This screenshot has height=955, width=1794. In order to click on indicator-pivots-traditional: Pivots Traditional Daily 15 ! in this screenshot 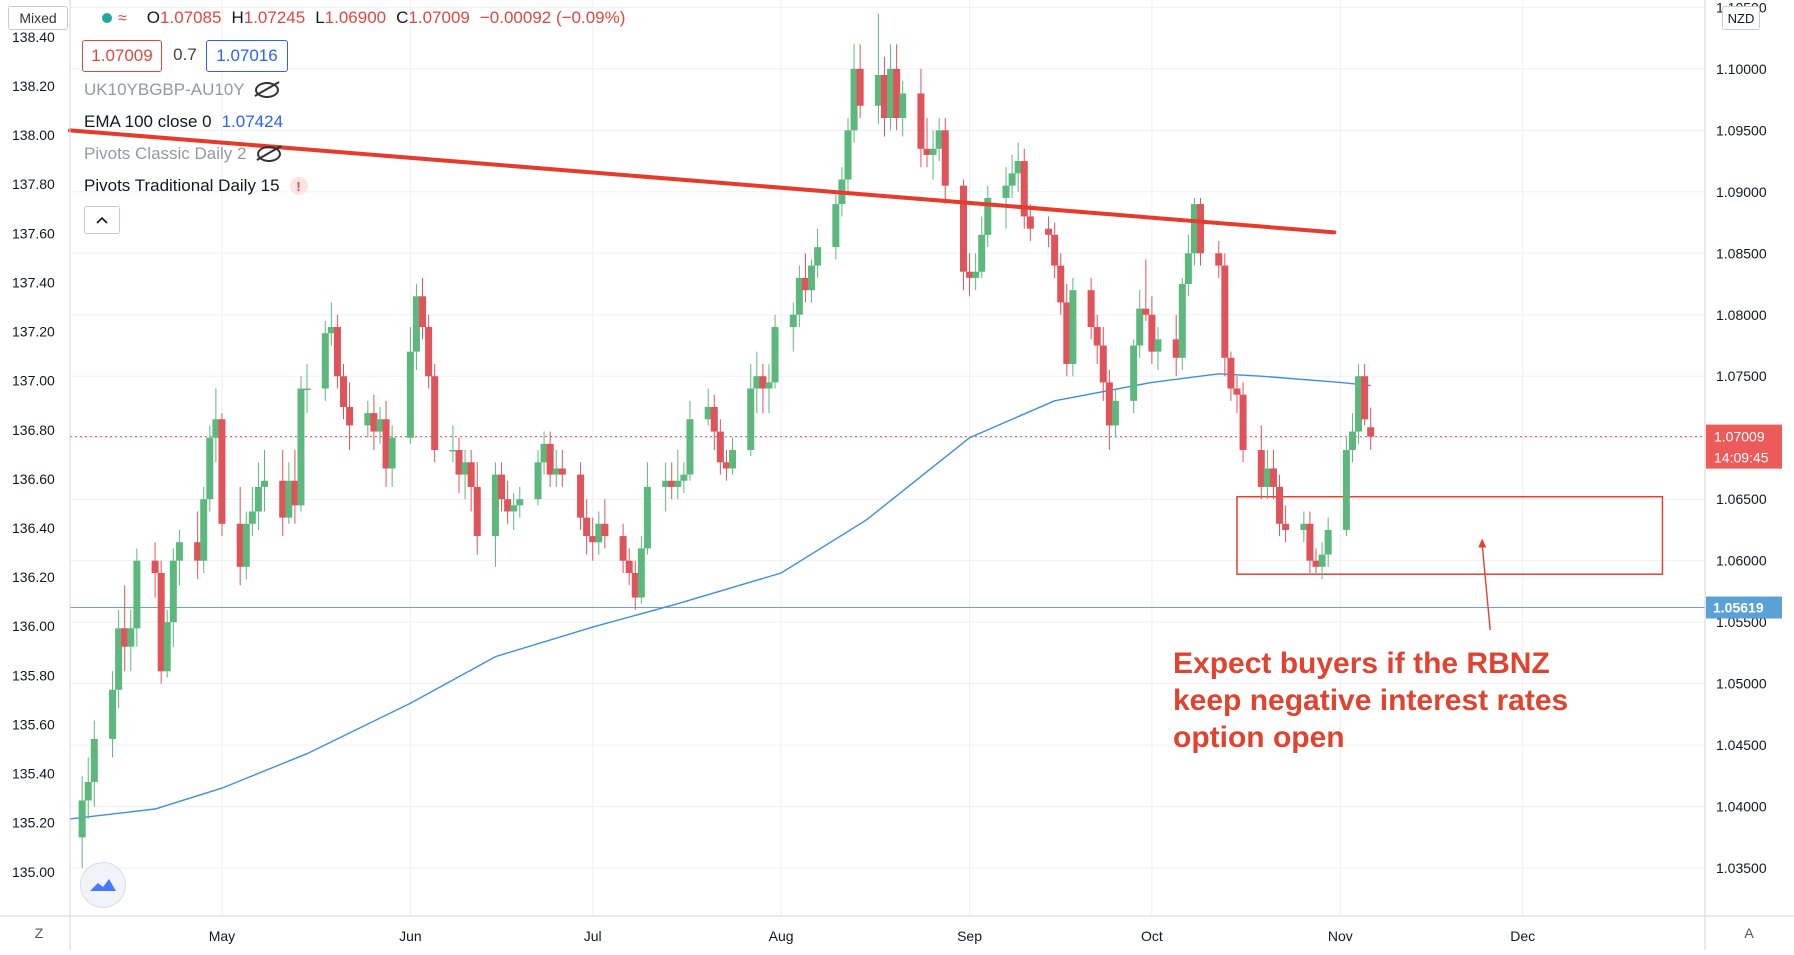, I will do `click(196, 186)`.